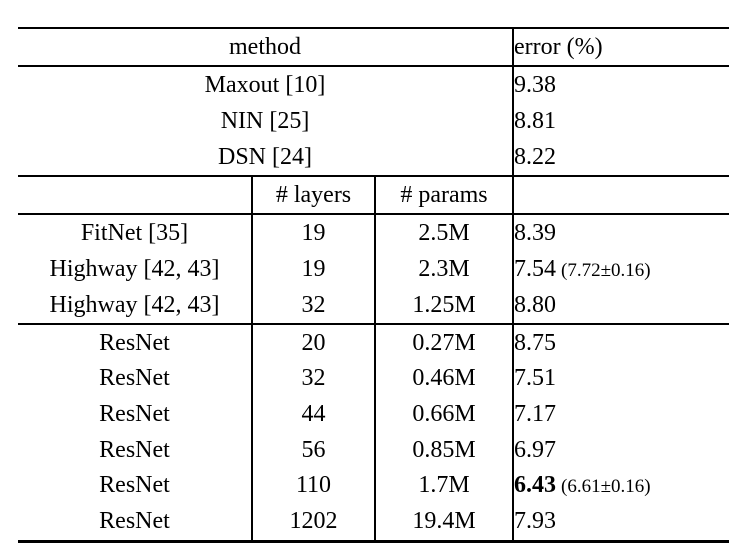 The image size is (736, 553). What do you see at coordinates (606, 487) in the screenshot?
I see `error-note: (6.61±0.16)` at bounding box center [606, 487].